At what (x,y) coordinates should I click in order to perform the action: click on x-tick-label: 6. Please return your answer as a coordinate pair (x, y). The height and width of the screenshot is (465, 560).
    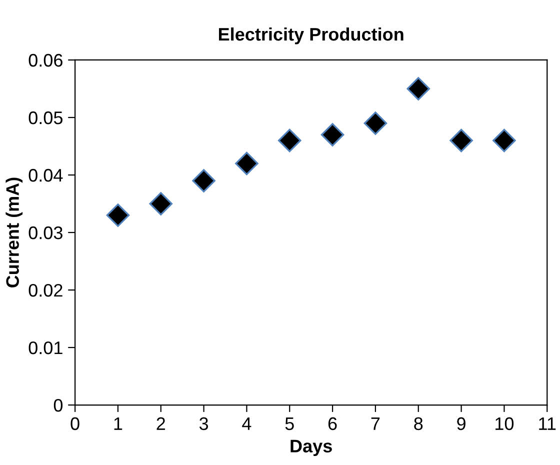
    Looking at the image, I should click on (332, 423).